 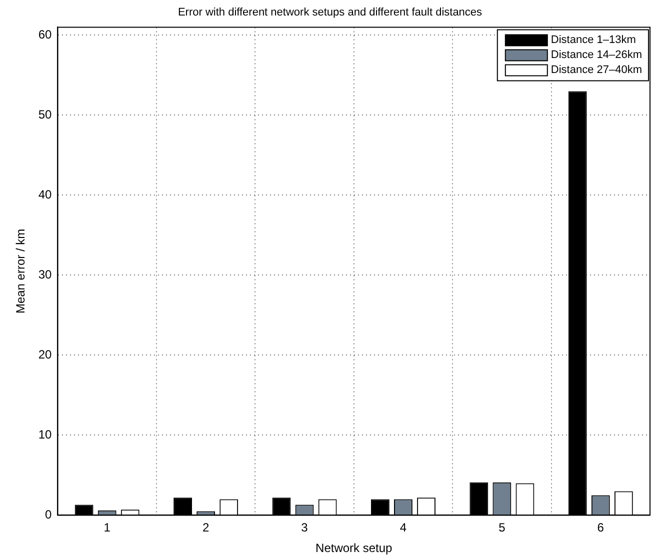 I want to click on legend-label: Distance 14–26km, so click(x=596, y=55).